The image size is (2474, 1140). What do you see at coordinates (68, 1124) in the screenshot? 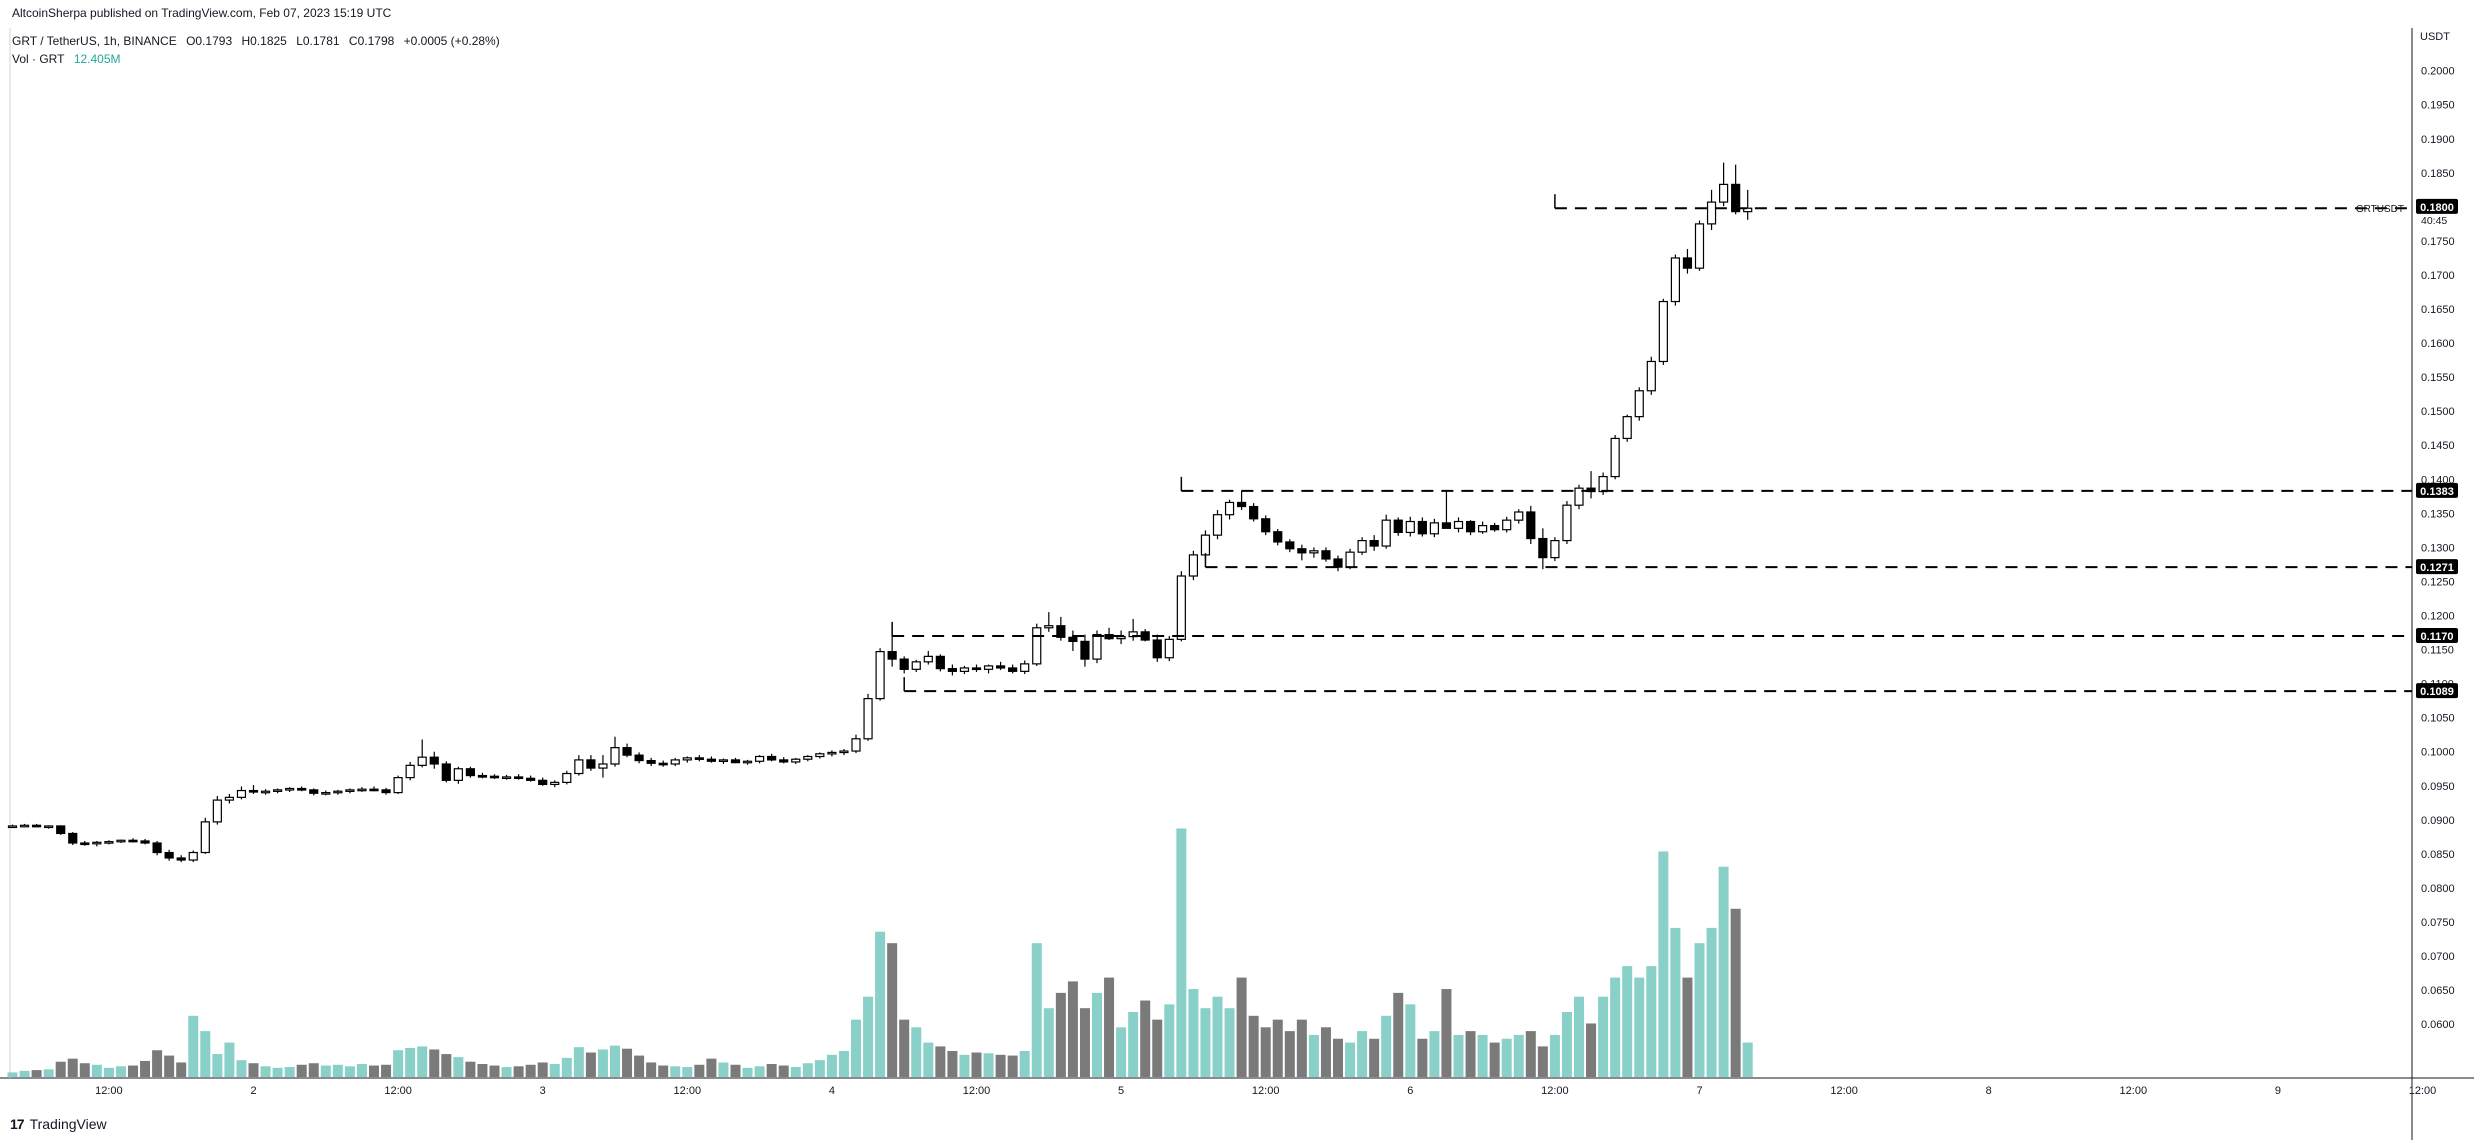
I see `tradingview-brand: TradingView` at bounding box center [68, 1124].